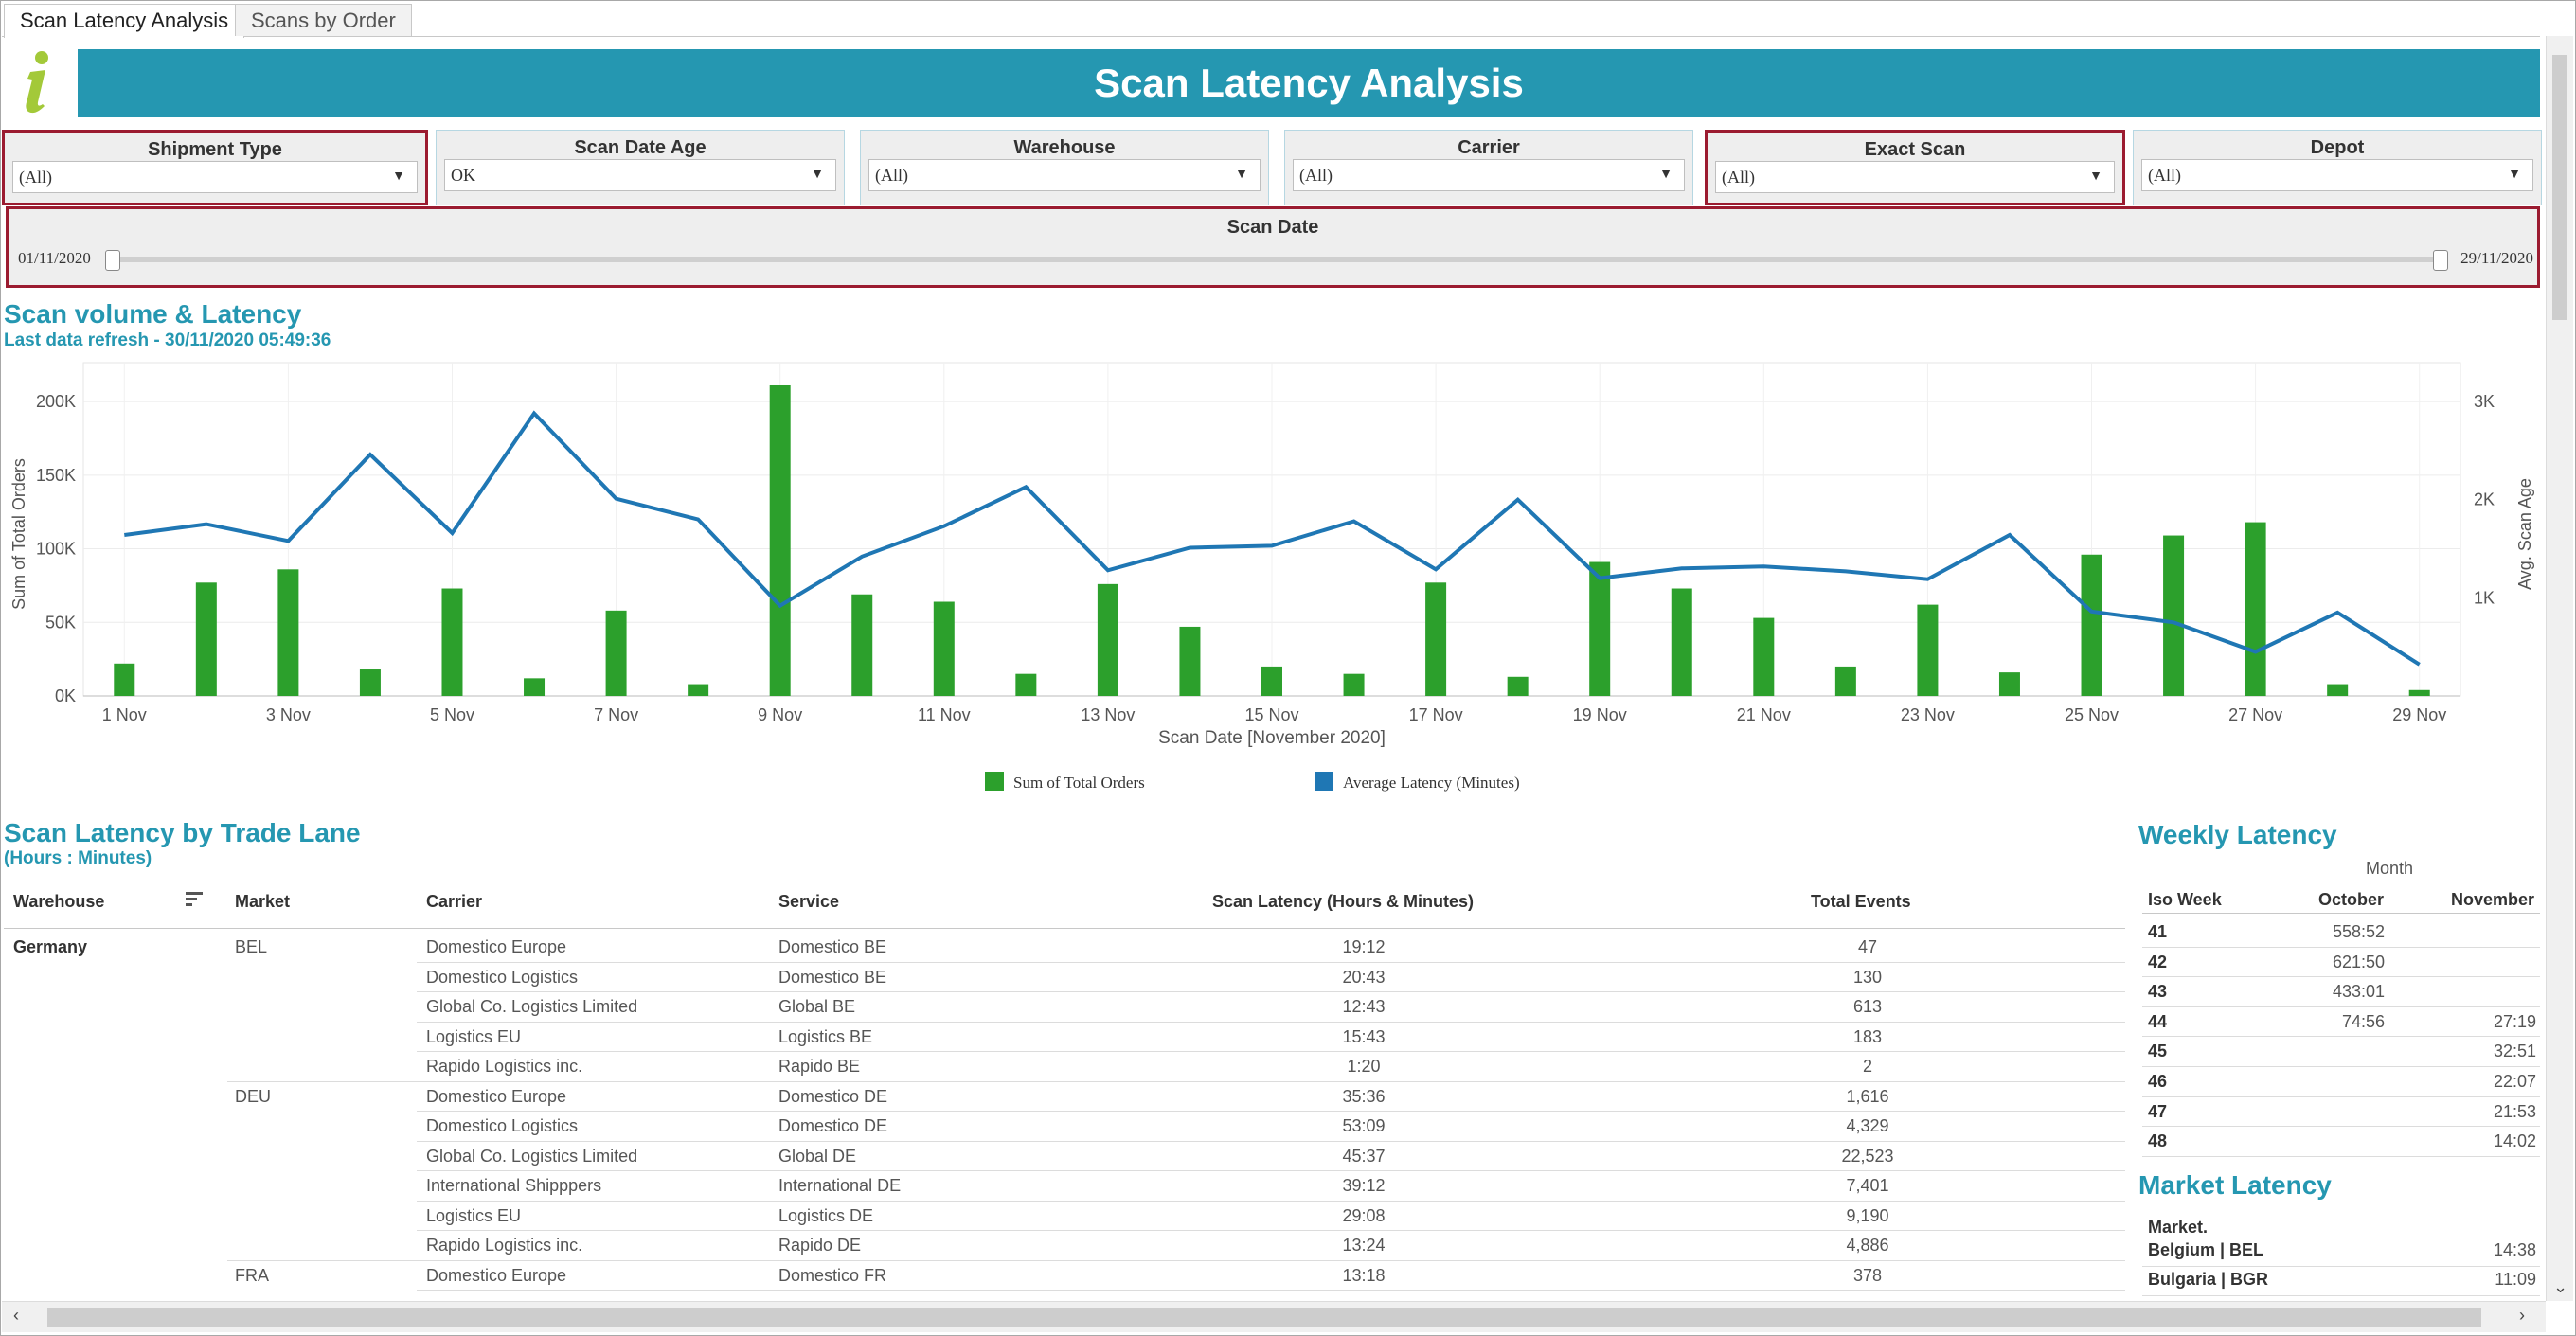 This screenshot has height=1336, width=2576. What do you see at coordinates (1867, 947) in the screenshot?
I see `cell-total-events: 47` at bounding box center [1867, 947].